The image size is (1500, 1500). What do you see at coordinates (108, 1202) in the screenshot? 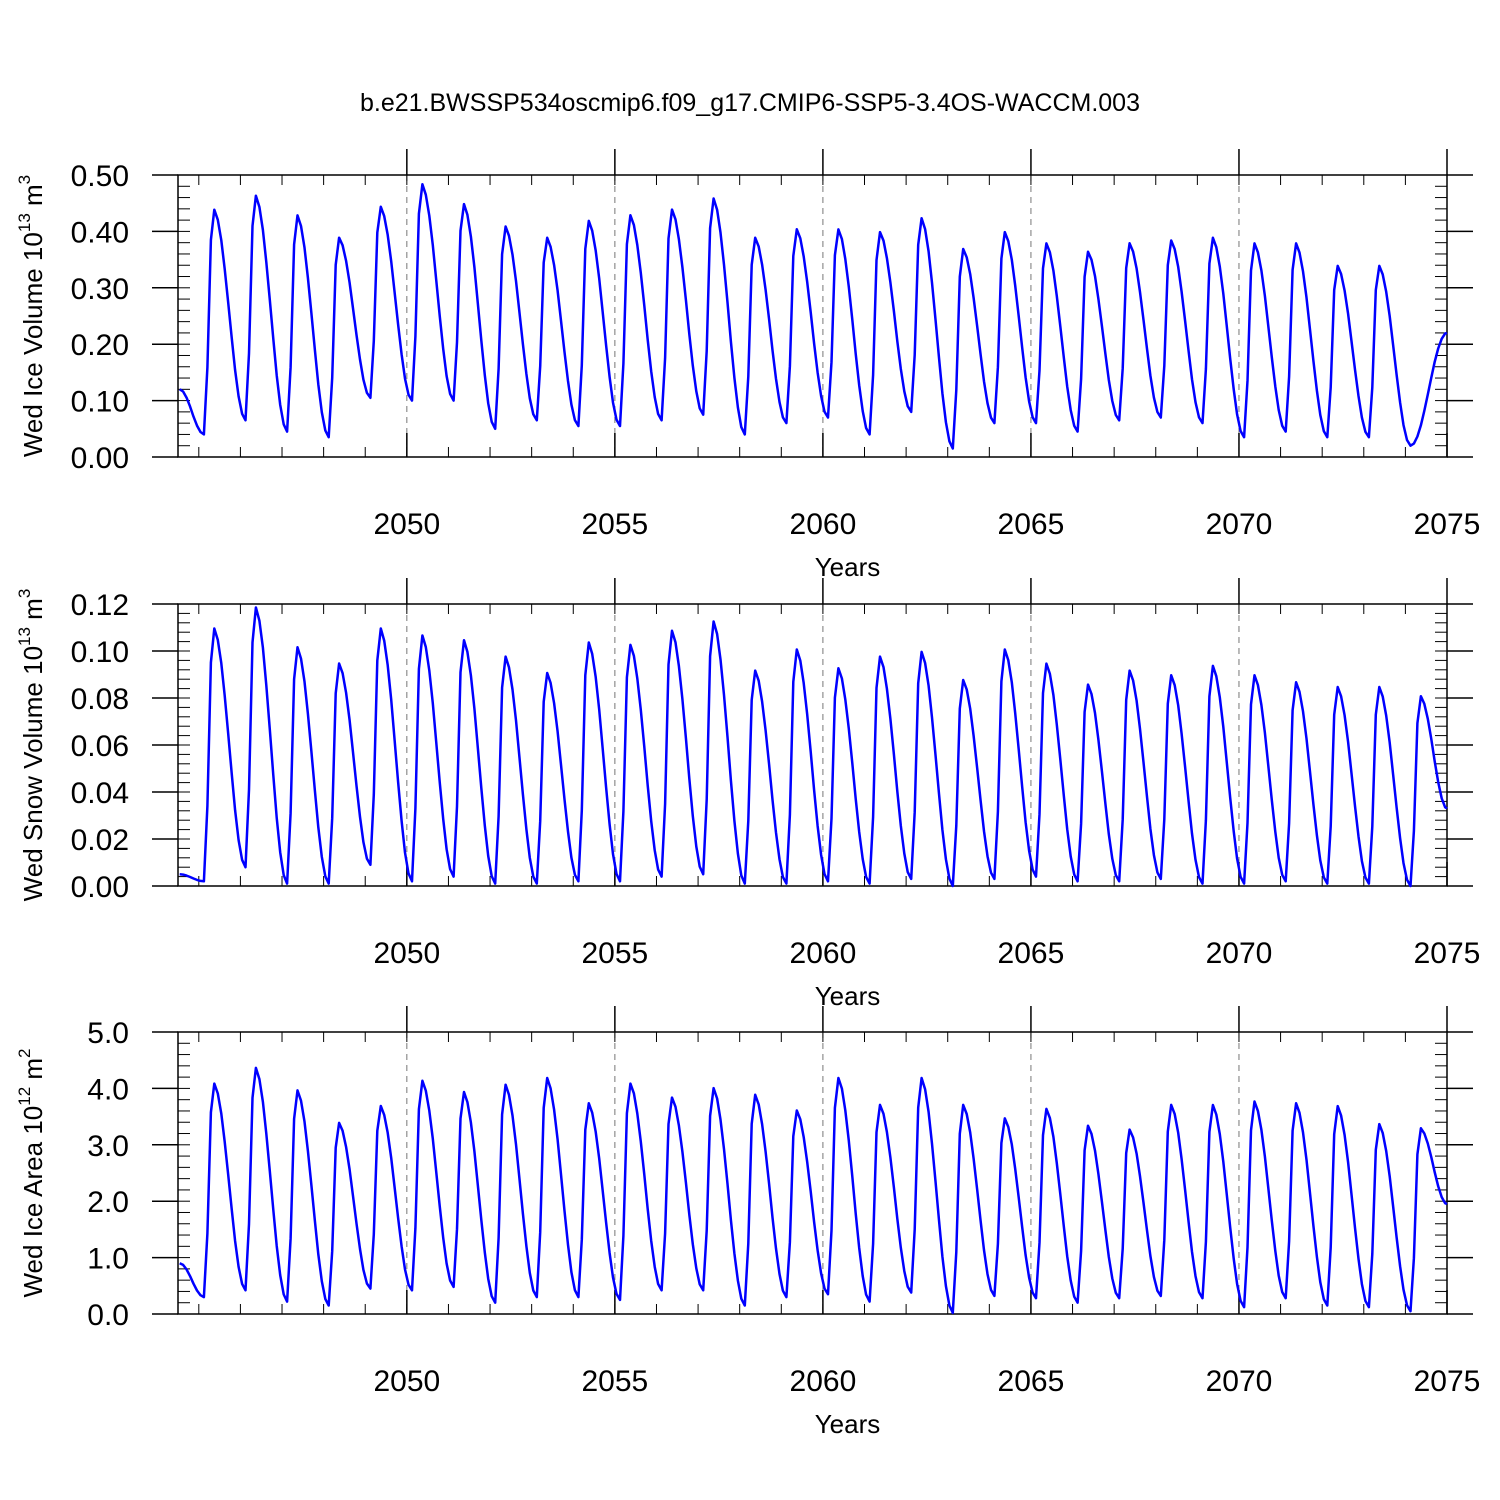
I see `y-tick-label-2.0: 2.0` at bounding box center [108, 1202].